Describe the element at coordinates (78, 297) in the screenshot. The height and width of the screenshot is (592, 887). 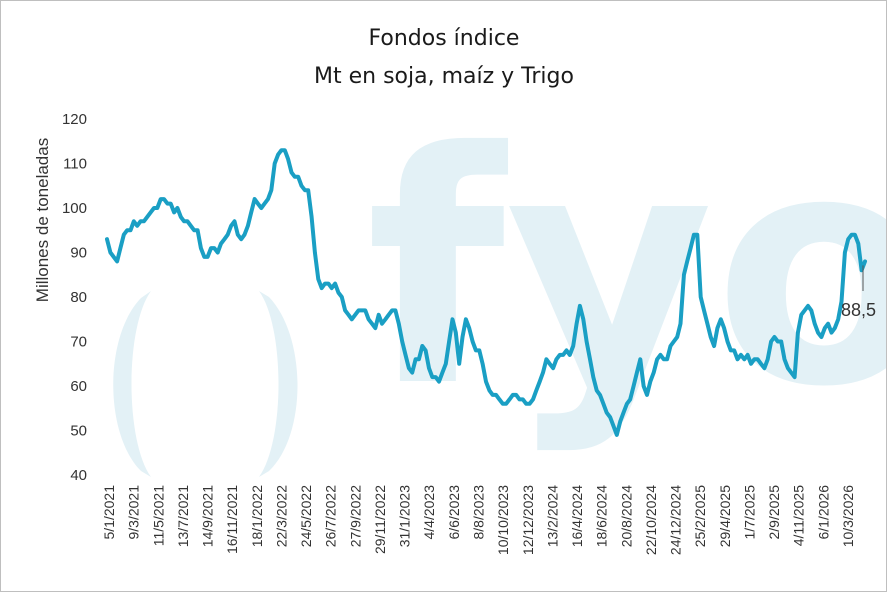
I see `y-tick-label: 80` at that location.